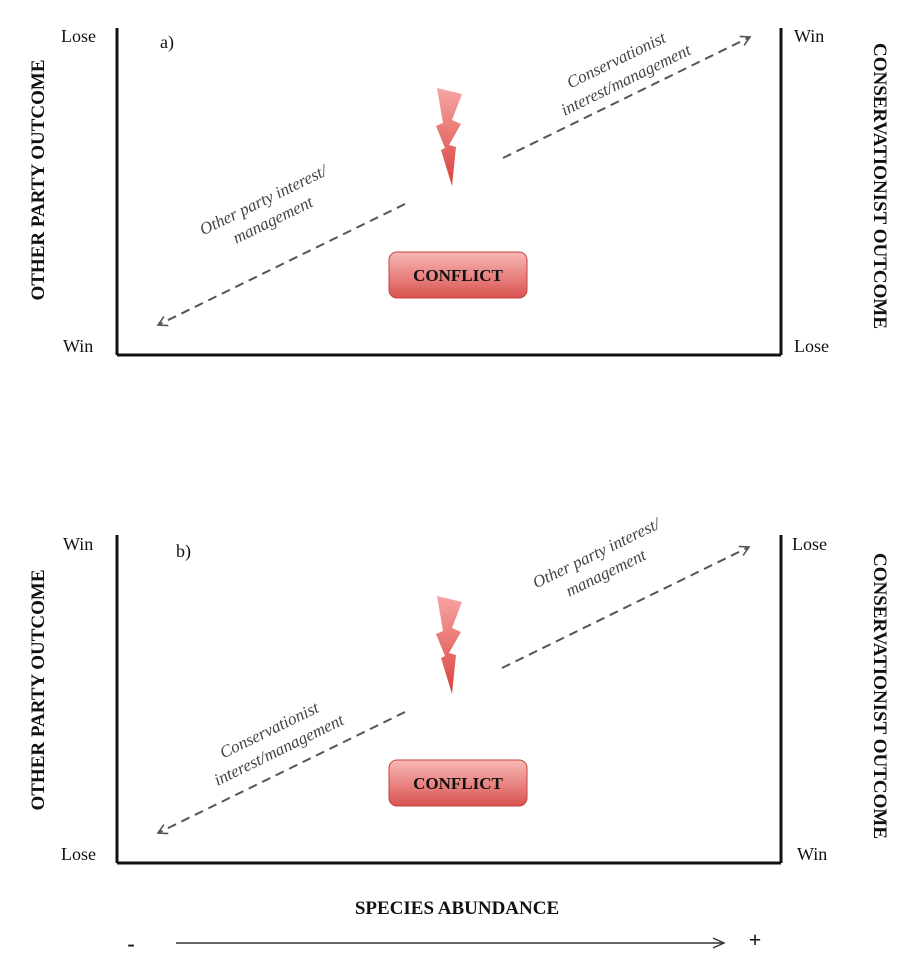  What do you see at coordinates (281, 265) in the screenshot?
I see `panel-a-lower-arrow` at bounding box center [281, 265].